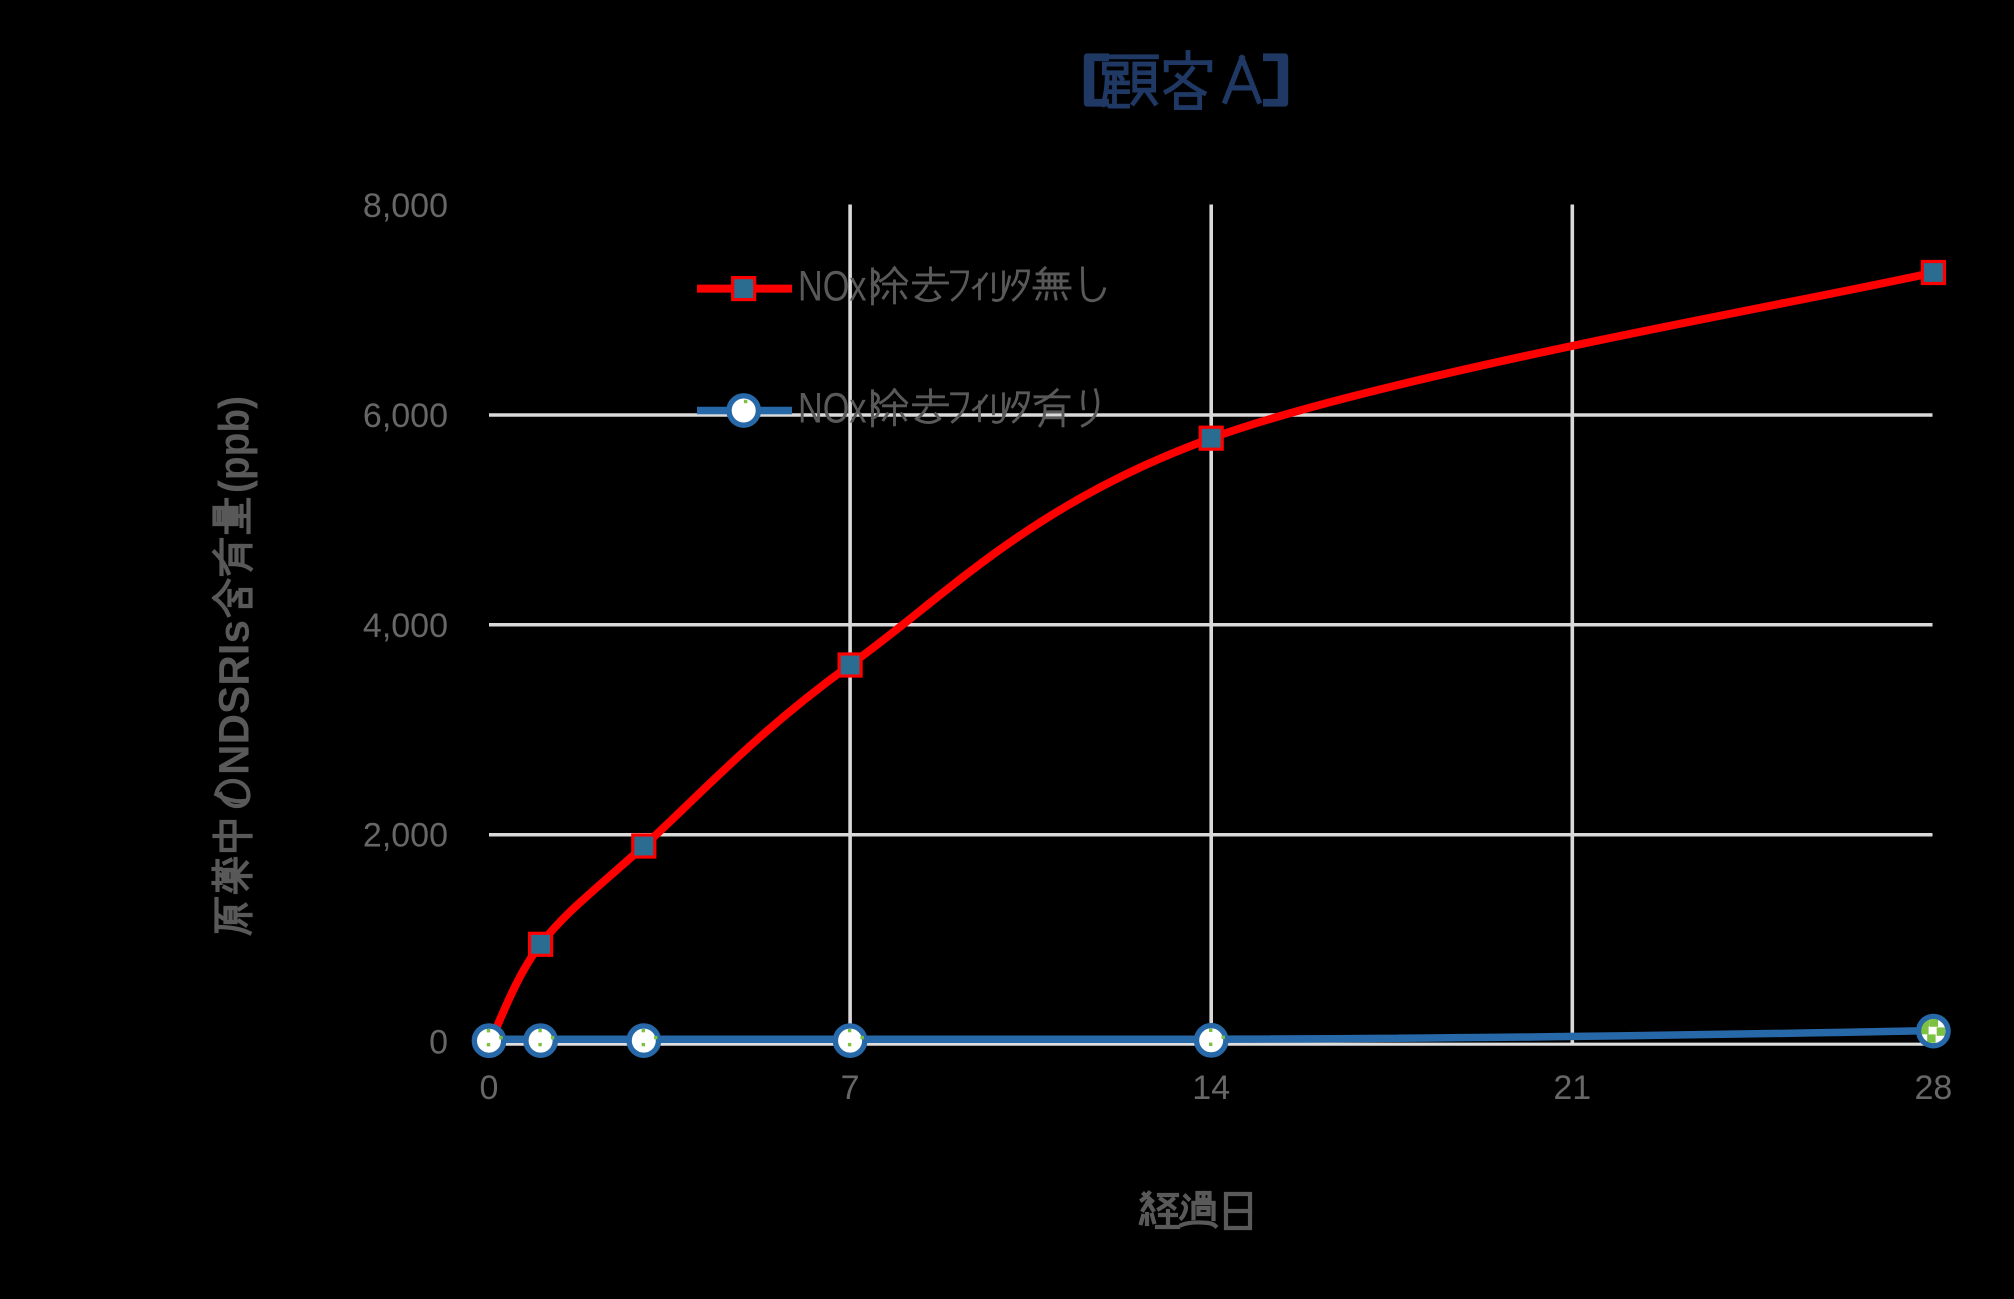 This screenshot has height=1299, width=2014. Describe the element at coordinates (405, 206) in the screenshot. I see `svg-text: 8,000` at that location.